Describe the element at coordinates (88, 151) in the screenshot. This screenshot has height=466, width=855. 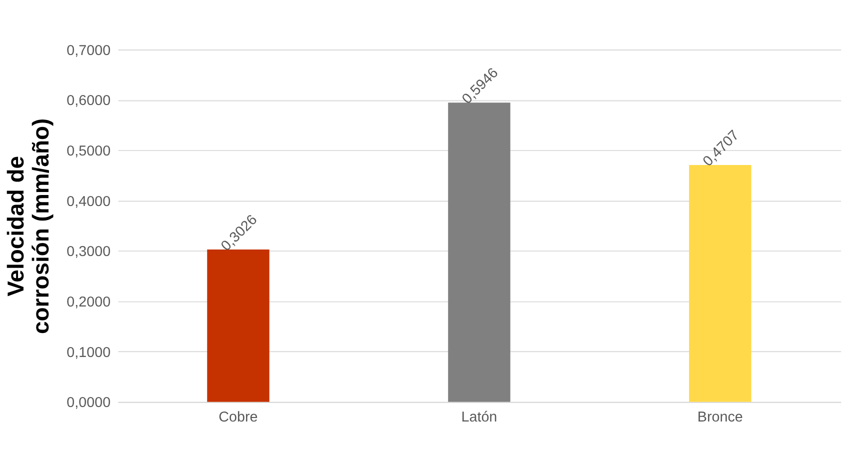
I see `y-tick-label: 0,5000` at that location.